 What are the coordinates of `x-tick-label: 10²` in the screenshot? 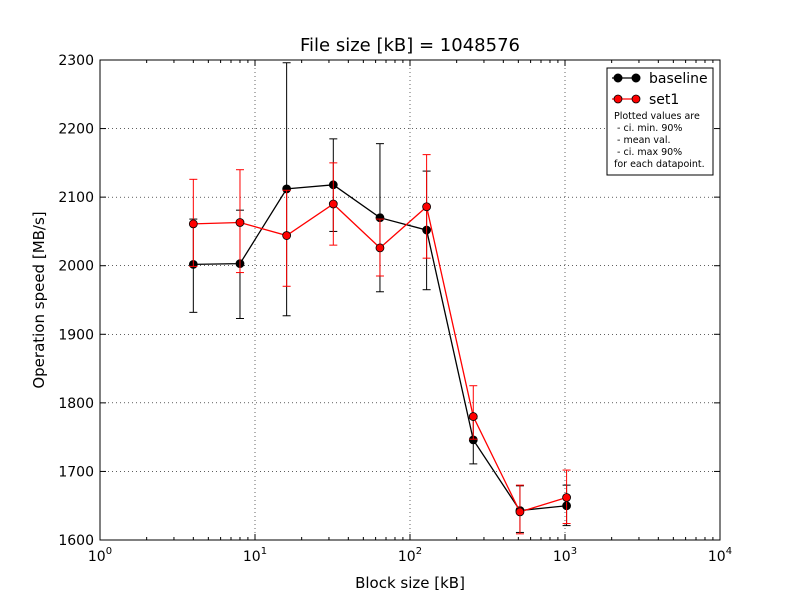 It's located at (410, 555).